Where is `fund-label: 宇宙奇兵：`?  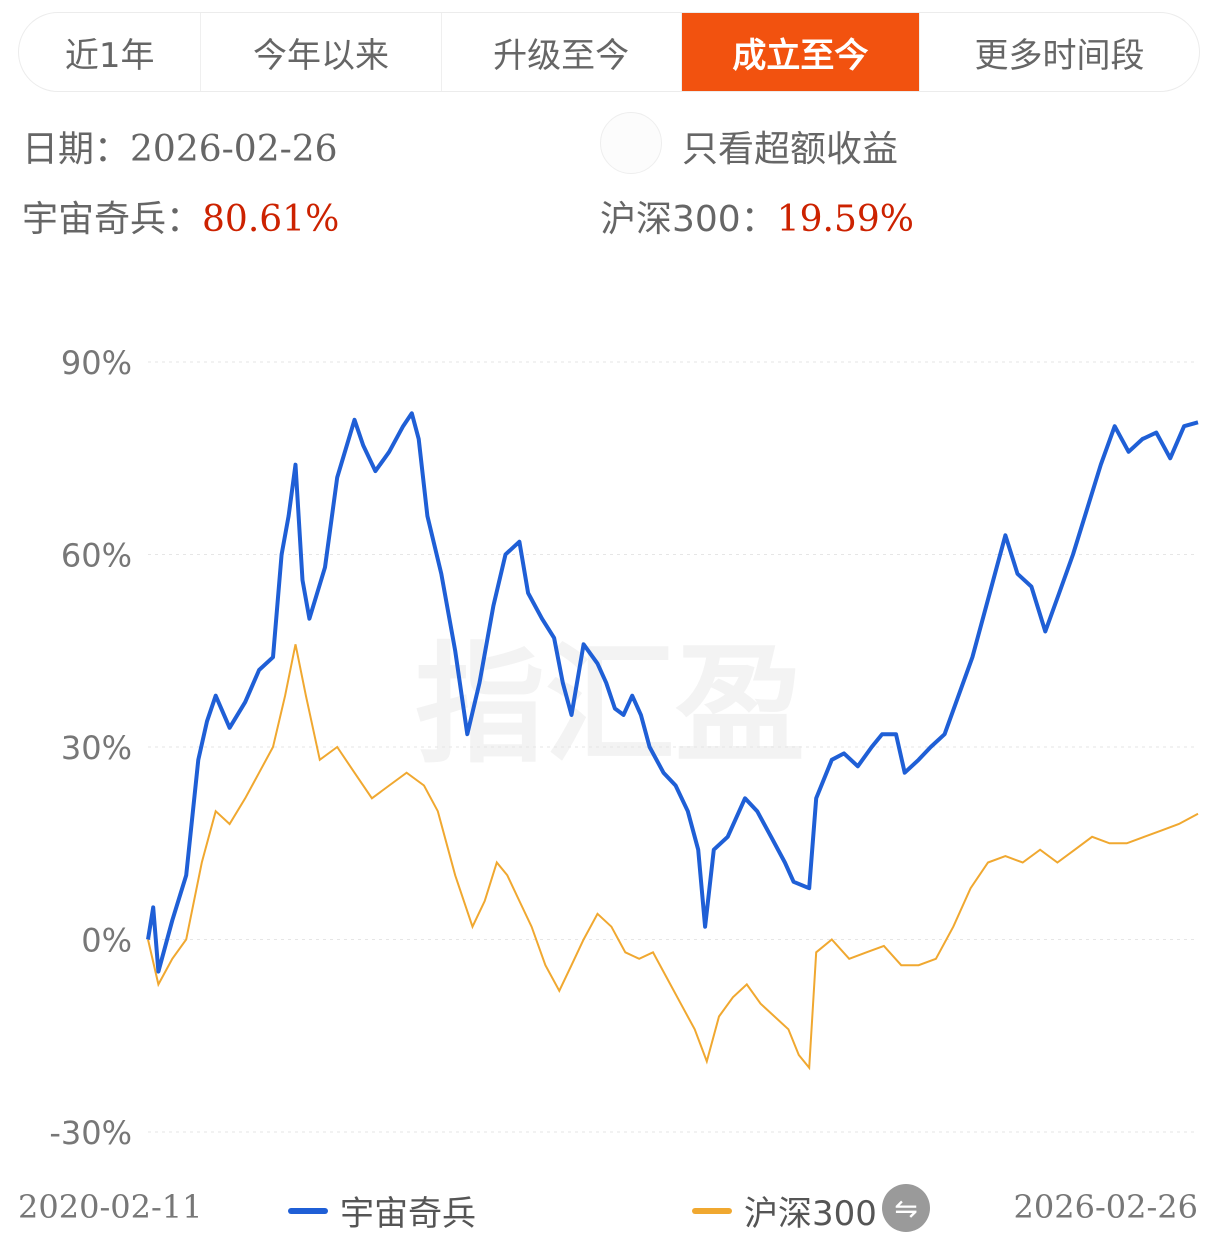
fund-label: 宇宙奇兵： is located at coordinates (112, 219).